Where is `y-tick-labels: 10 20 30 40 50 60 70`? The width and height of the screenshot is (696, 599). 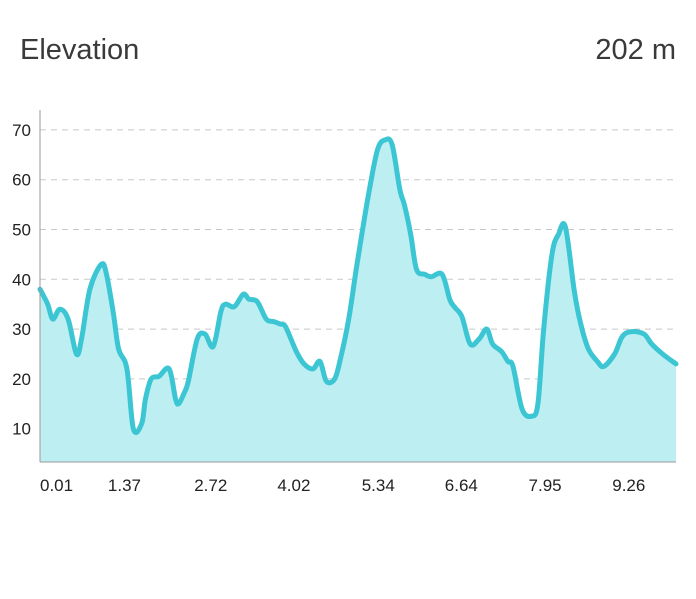
y-tick-labels: 10 20 30 40 50 60 70 is located at coordinates (21, 280).